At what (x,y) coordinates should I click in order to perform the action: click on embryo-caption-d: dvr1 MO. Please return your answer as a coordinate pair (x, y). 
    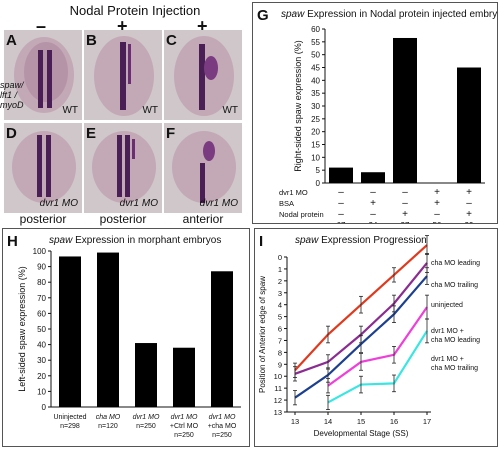
    Looking at the image, I should click on (58, 203).